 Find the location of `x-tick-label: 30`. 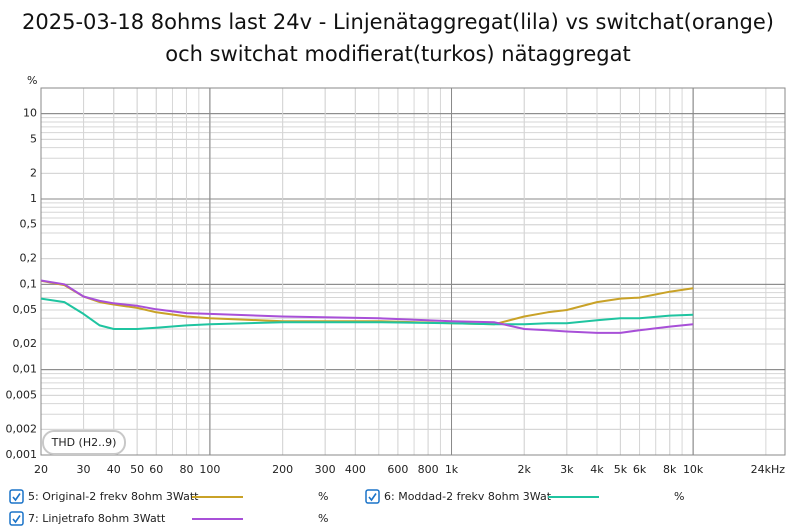

x-tick-label: 30 is located at coordinates (84, 469).